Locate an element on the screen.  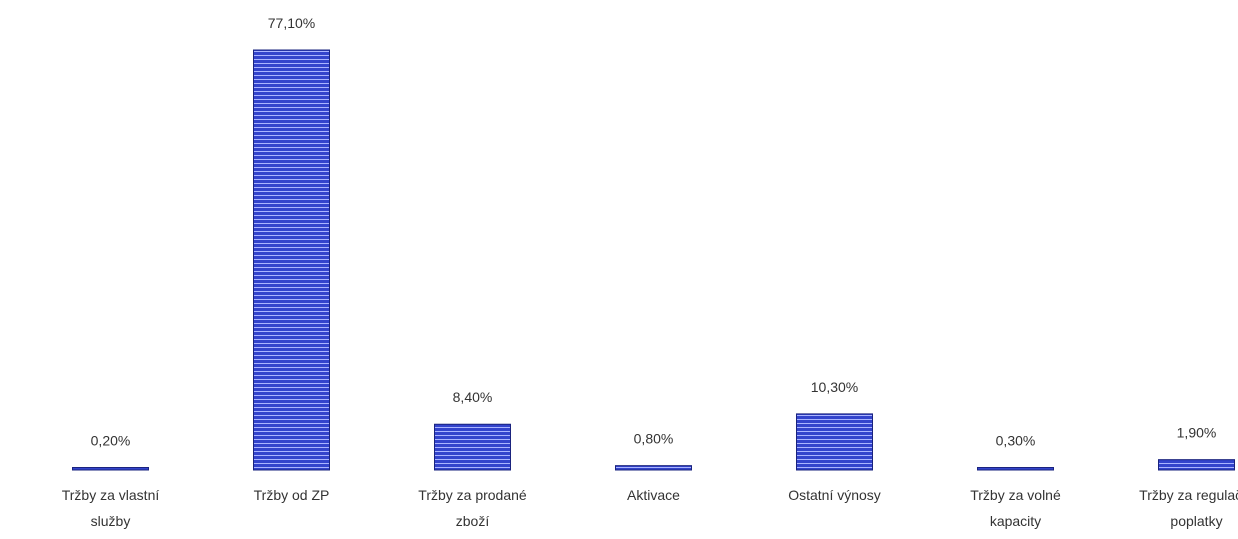
category-label-6: Tržby za regulačnípoplatky is located at coordinates (1188, 508).